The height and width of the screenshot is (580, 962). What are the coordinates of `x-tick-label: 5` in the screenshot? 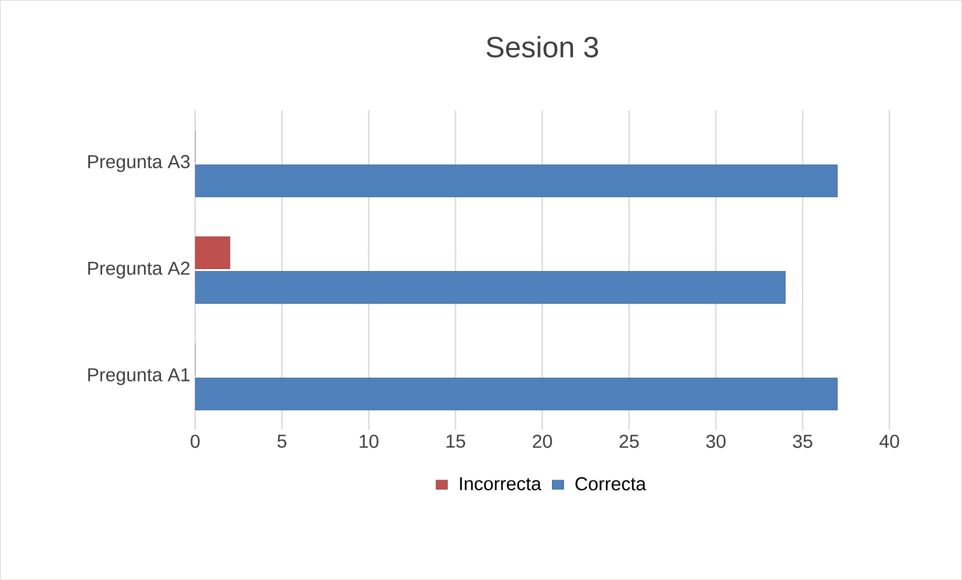 It's located at (282, 441).